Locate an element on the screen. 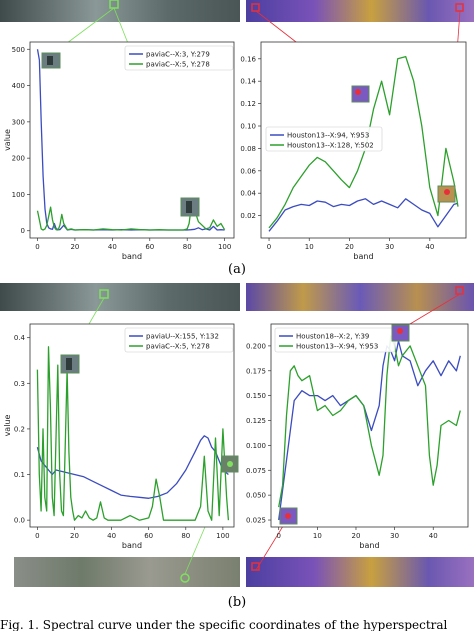 This screenshot has width=474, height=631. y-tick-label: 500 is located at coordinates (18, 50).